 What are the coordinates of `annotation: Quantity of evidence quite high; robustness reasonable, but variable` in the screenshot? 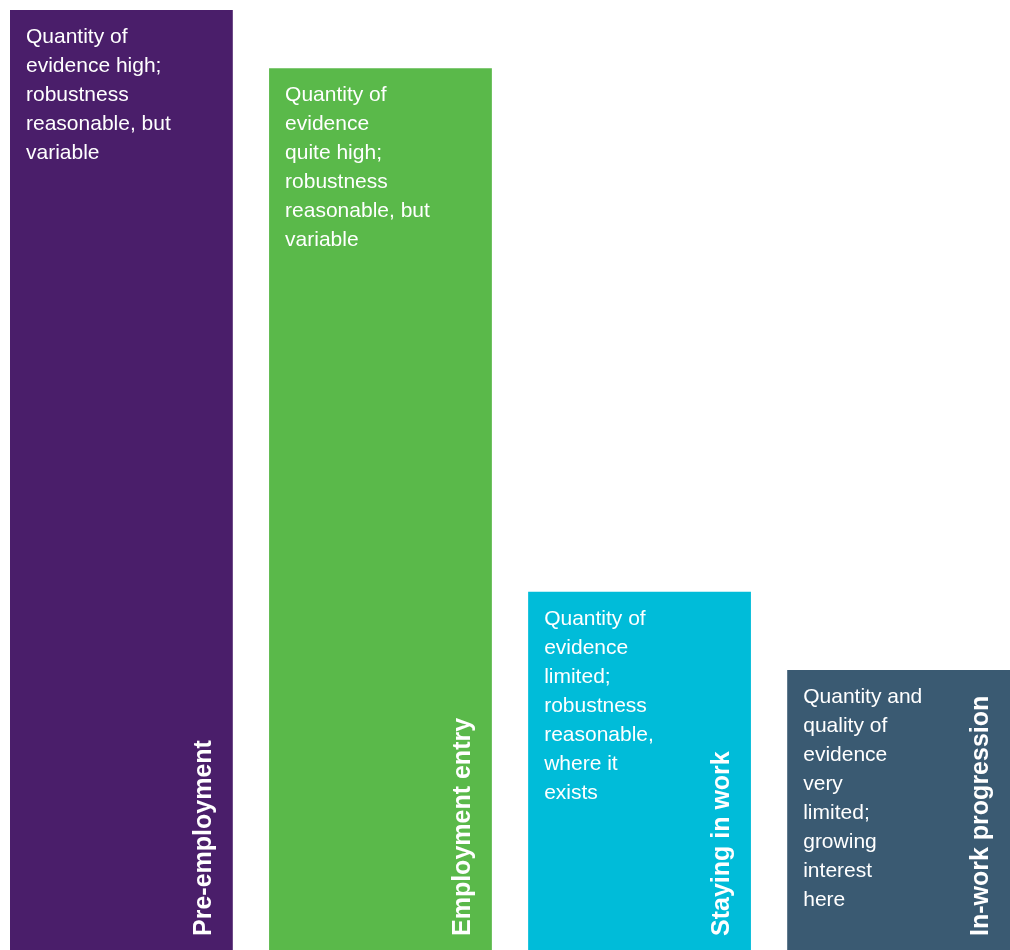 It's located at (358, 166).